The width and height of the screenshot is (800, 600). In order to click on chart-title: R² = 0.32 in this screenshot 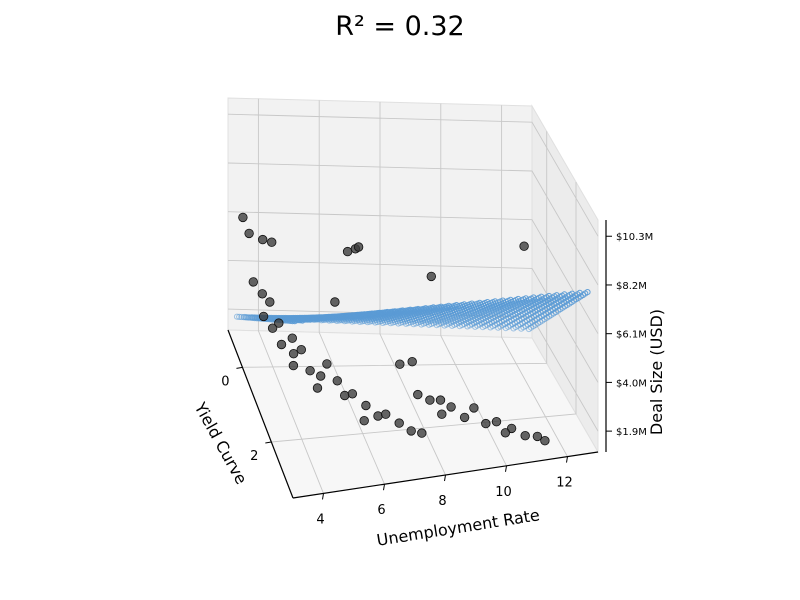, I will do `click(400, 26)`.